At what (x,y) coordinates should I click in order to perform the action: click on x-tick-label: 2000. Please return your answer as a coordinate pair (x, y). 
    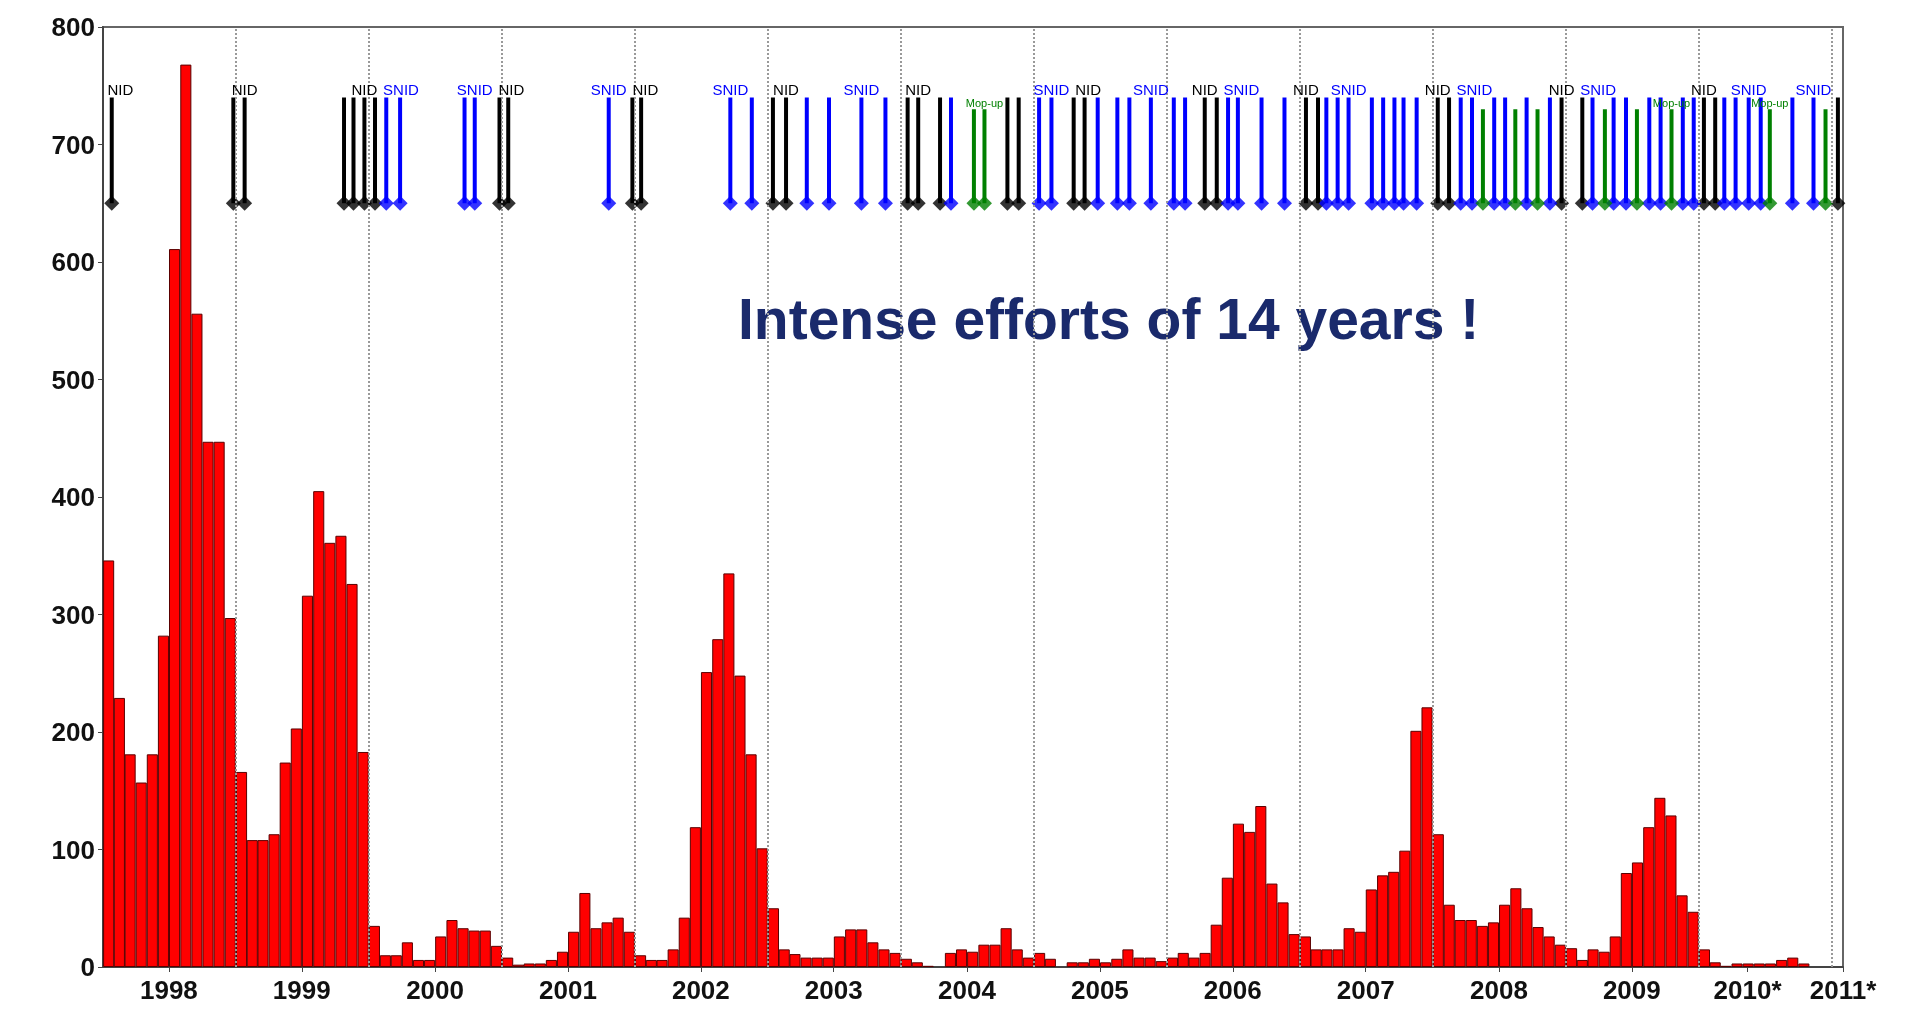
    Looking at the image, I should click on (435, 990).